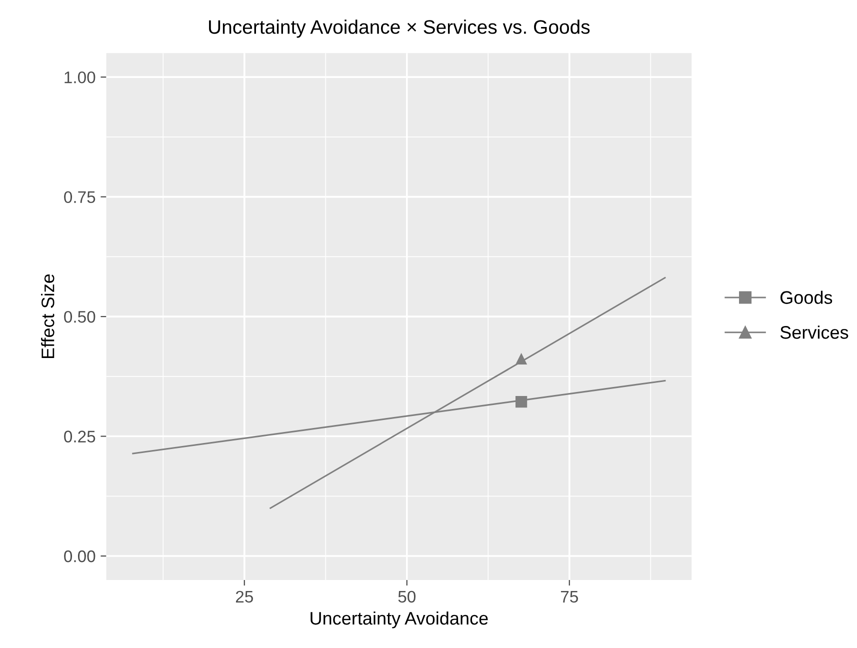 The image size is (857, 648). What do you see at coordinates (244, 596) in the screenshot?
I see `x-tick-label: 25` at bounding box center [244, 596].